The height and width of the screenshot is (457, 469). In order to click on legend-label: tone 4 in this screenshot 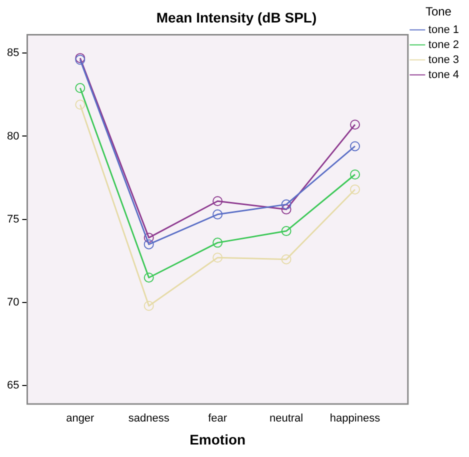, I will do `click(444, 74)`.